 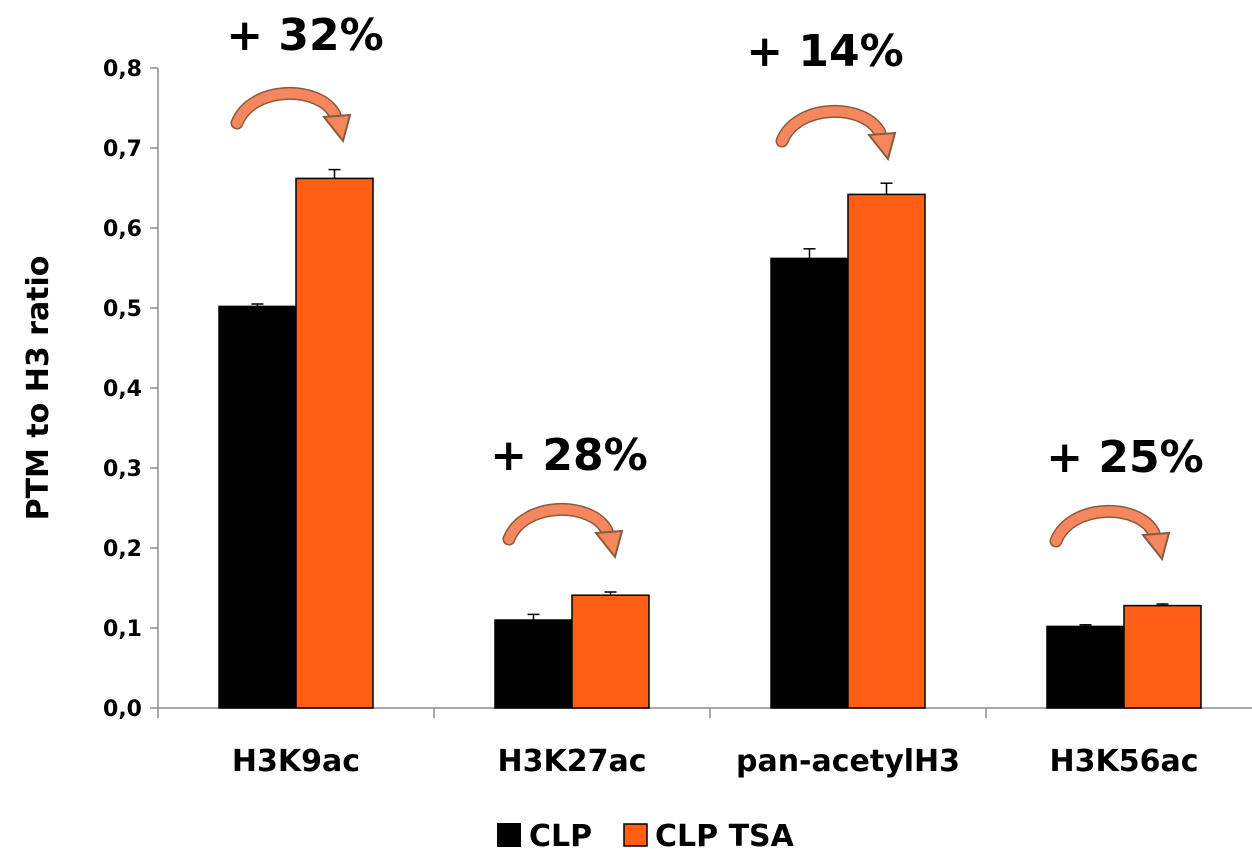 I want to click on y-tick-label: 0,6, so click(x=122, y=229).